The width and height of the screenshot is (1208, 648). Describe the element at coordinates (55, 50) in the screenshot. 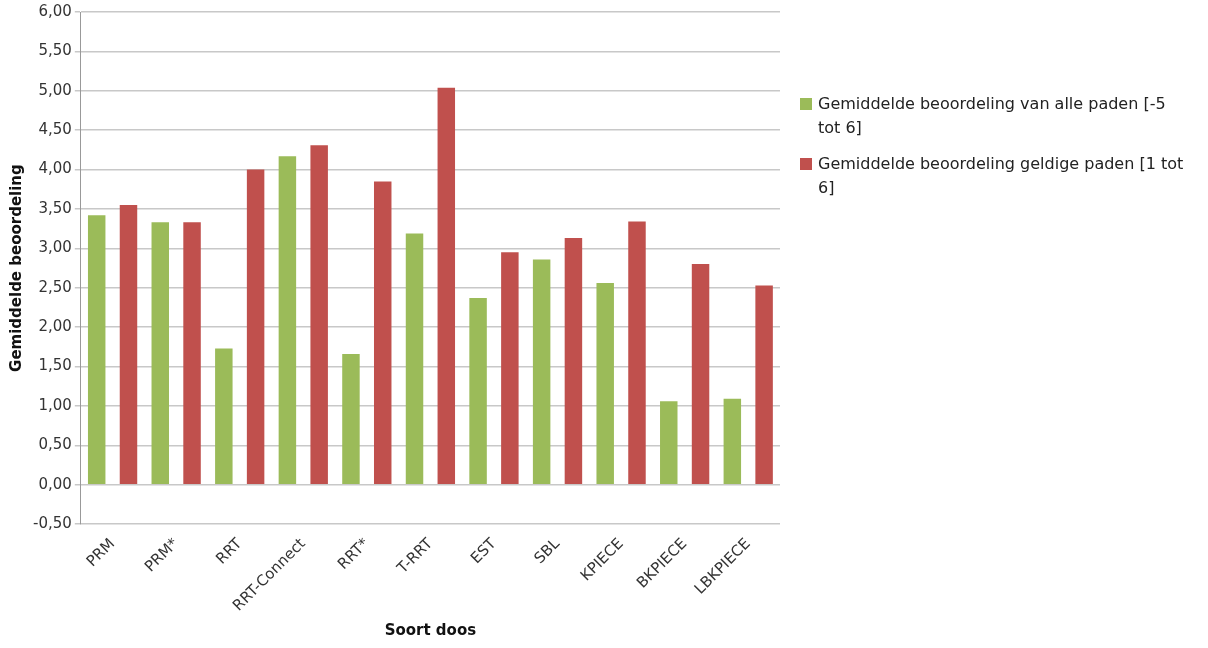

I see `y-tick-label: 5,50` at that location.